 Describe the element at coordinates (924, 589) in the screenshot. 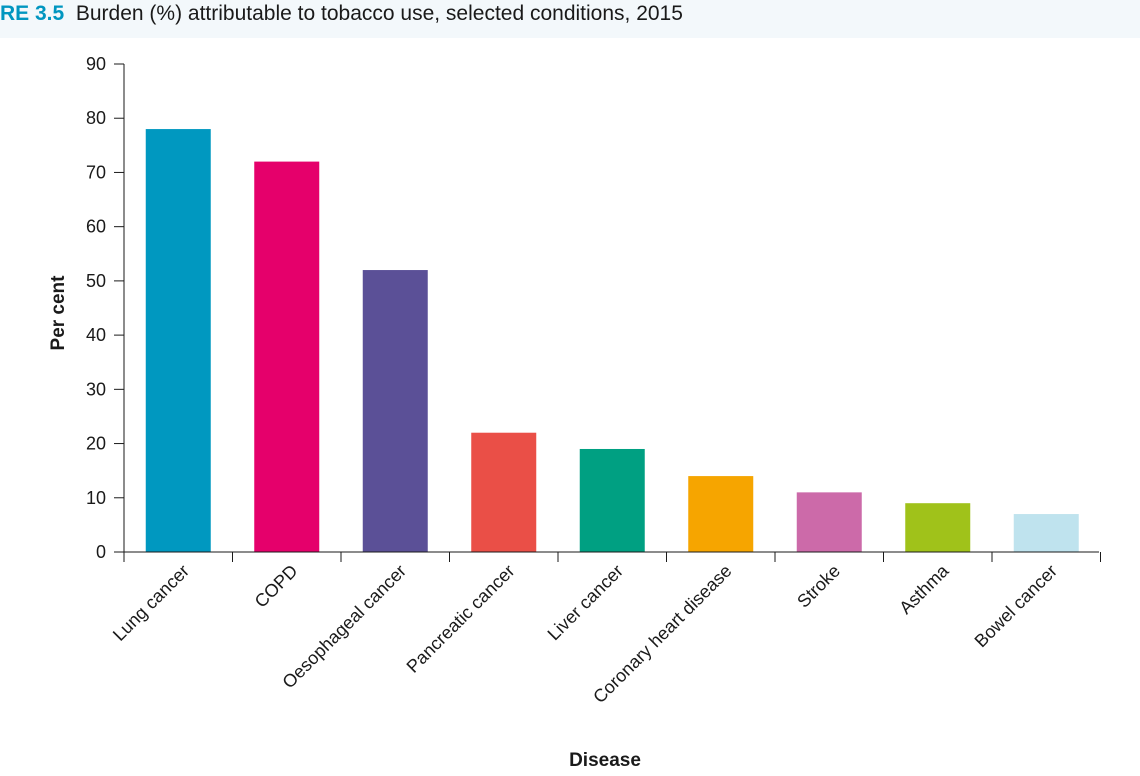

I see `x-tick-label: Asthma` at that location.